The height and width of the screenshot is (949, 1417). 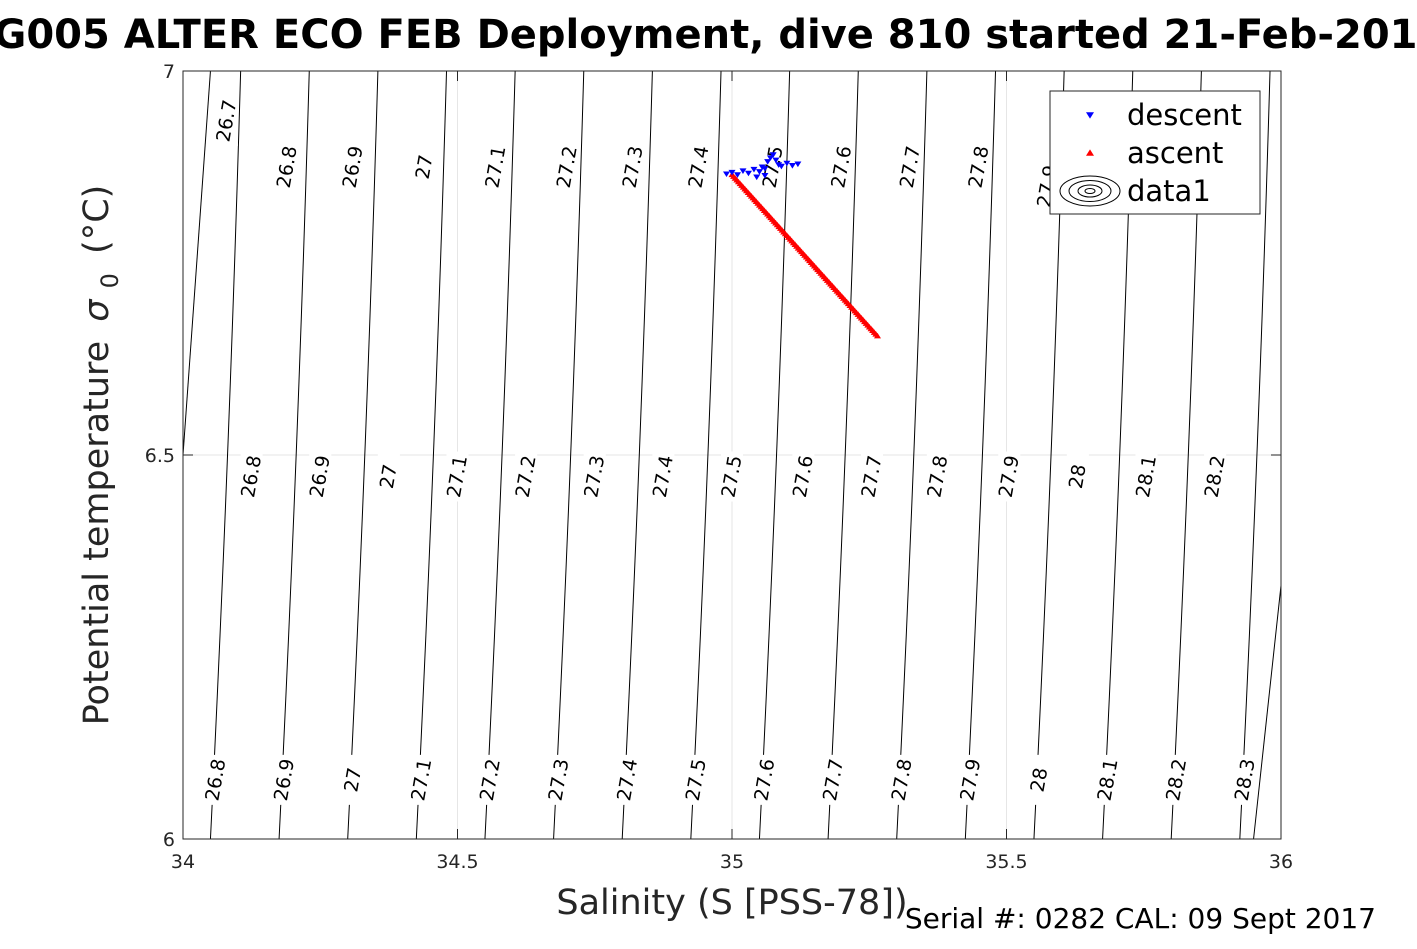 What do you see at coordinates (1184, 115) in the screenshot?
I see `legend-label: descent` at bounding box center [1184, 115].